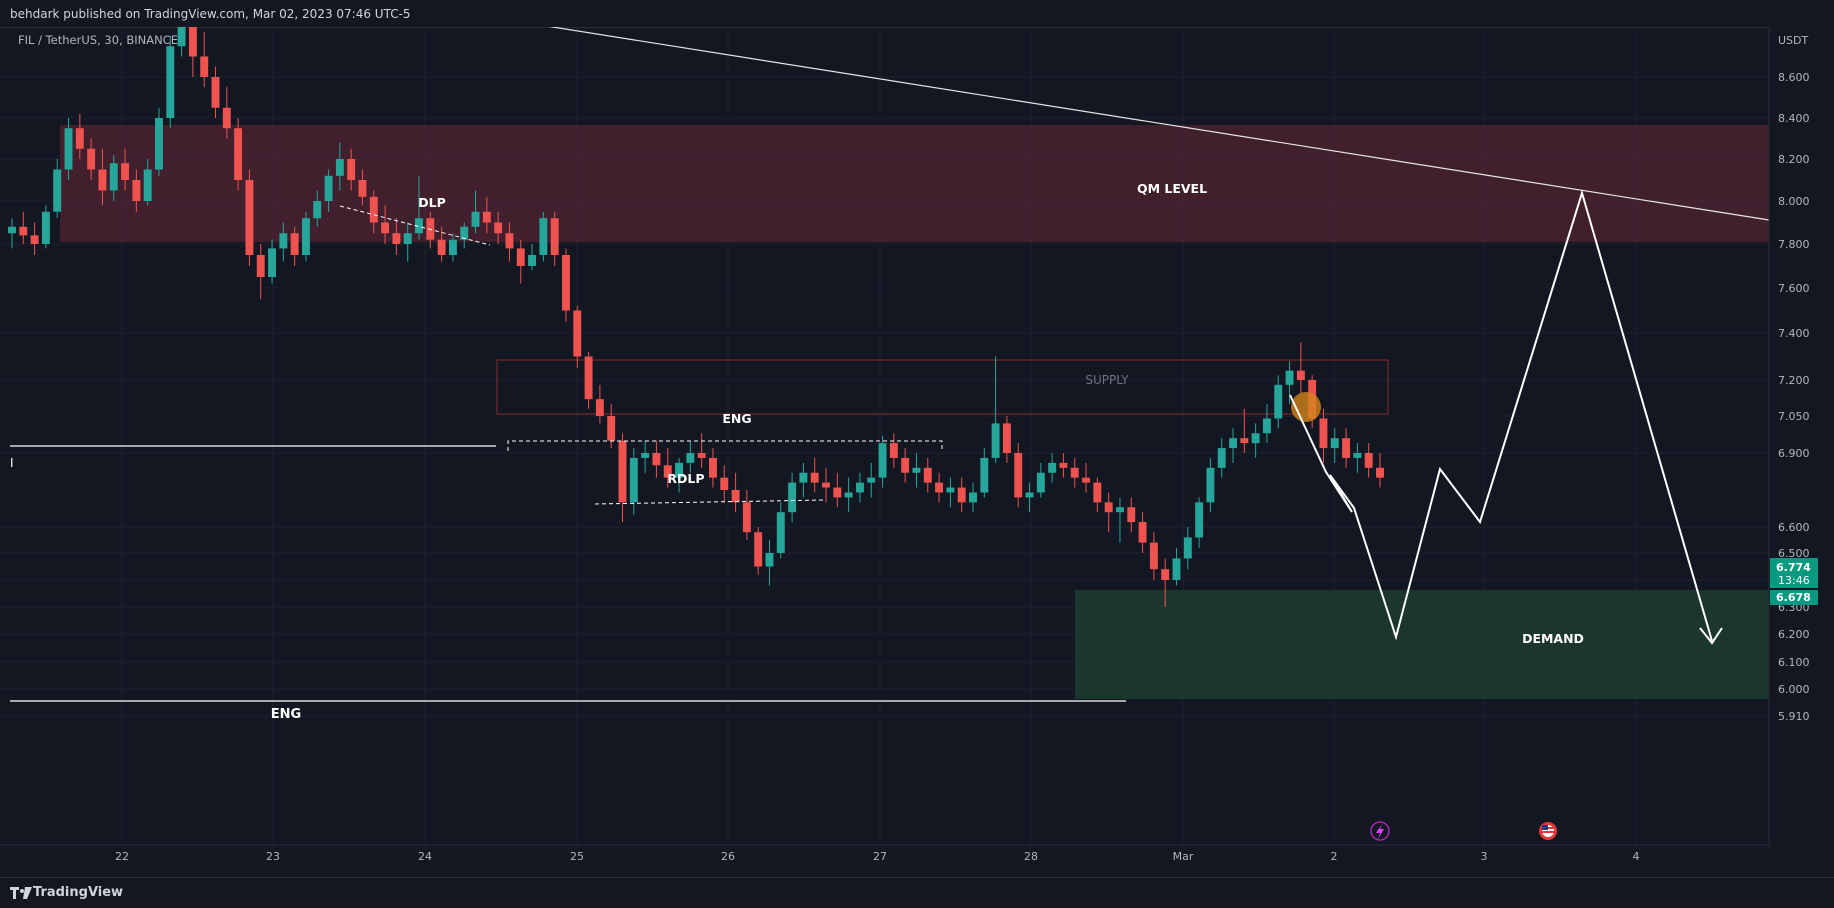 The width and height of the screenshot is (1834, 908). I want to click on footer-brand: TradingView, so click(78, 892).